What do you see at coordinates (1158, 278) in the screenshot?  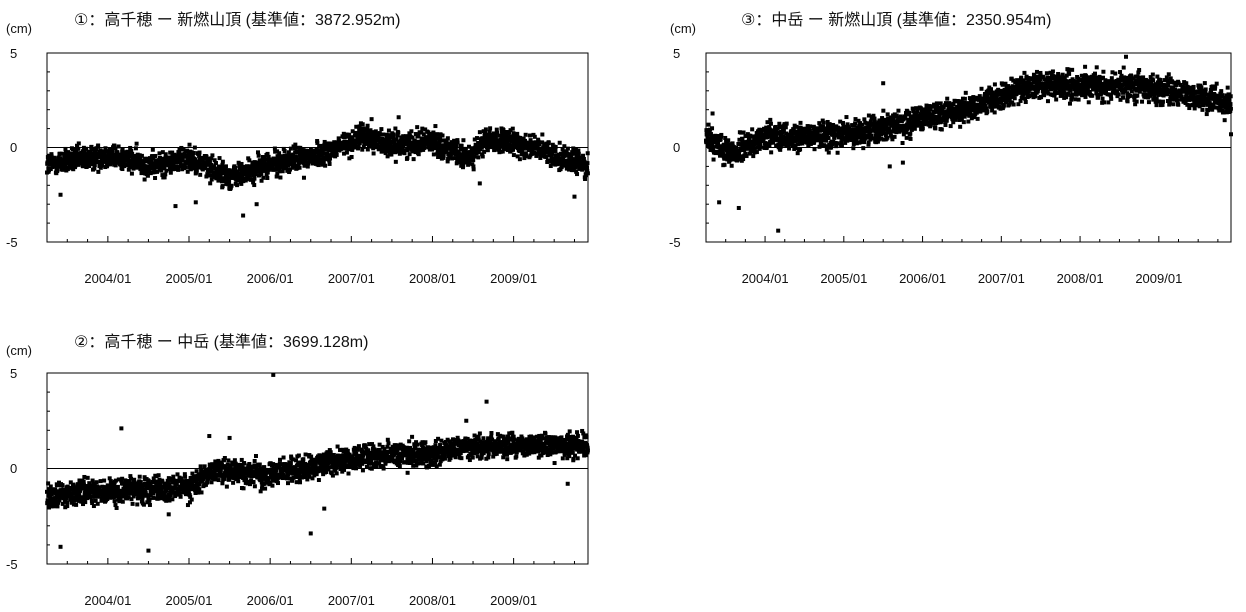 I see `x-tick-label: 2009/01` at bounding box center [1158, 278].